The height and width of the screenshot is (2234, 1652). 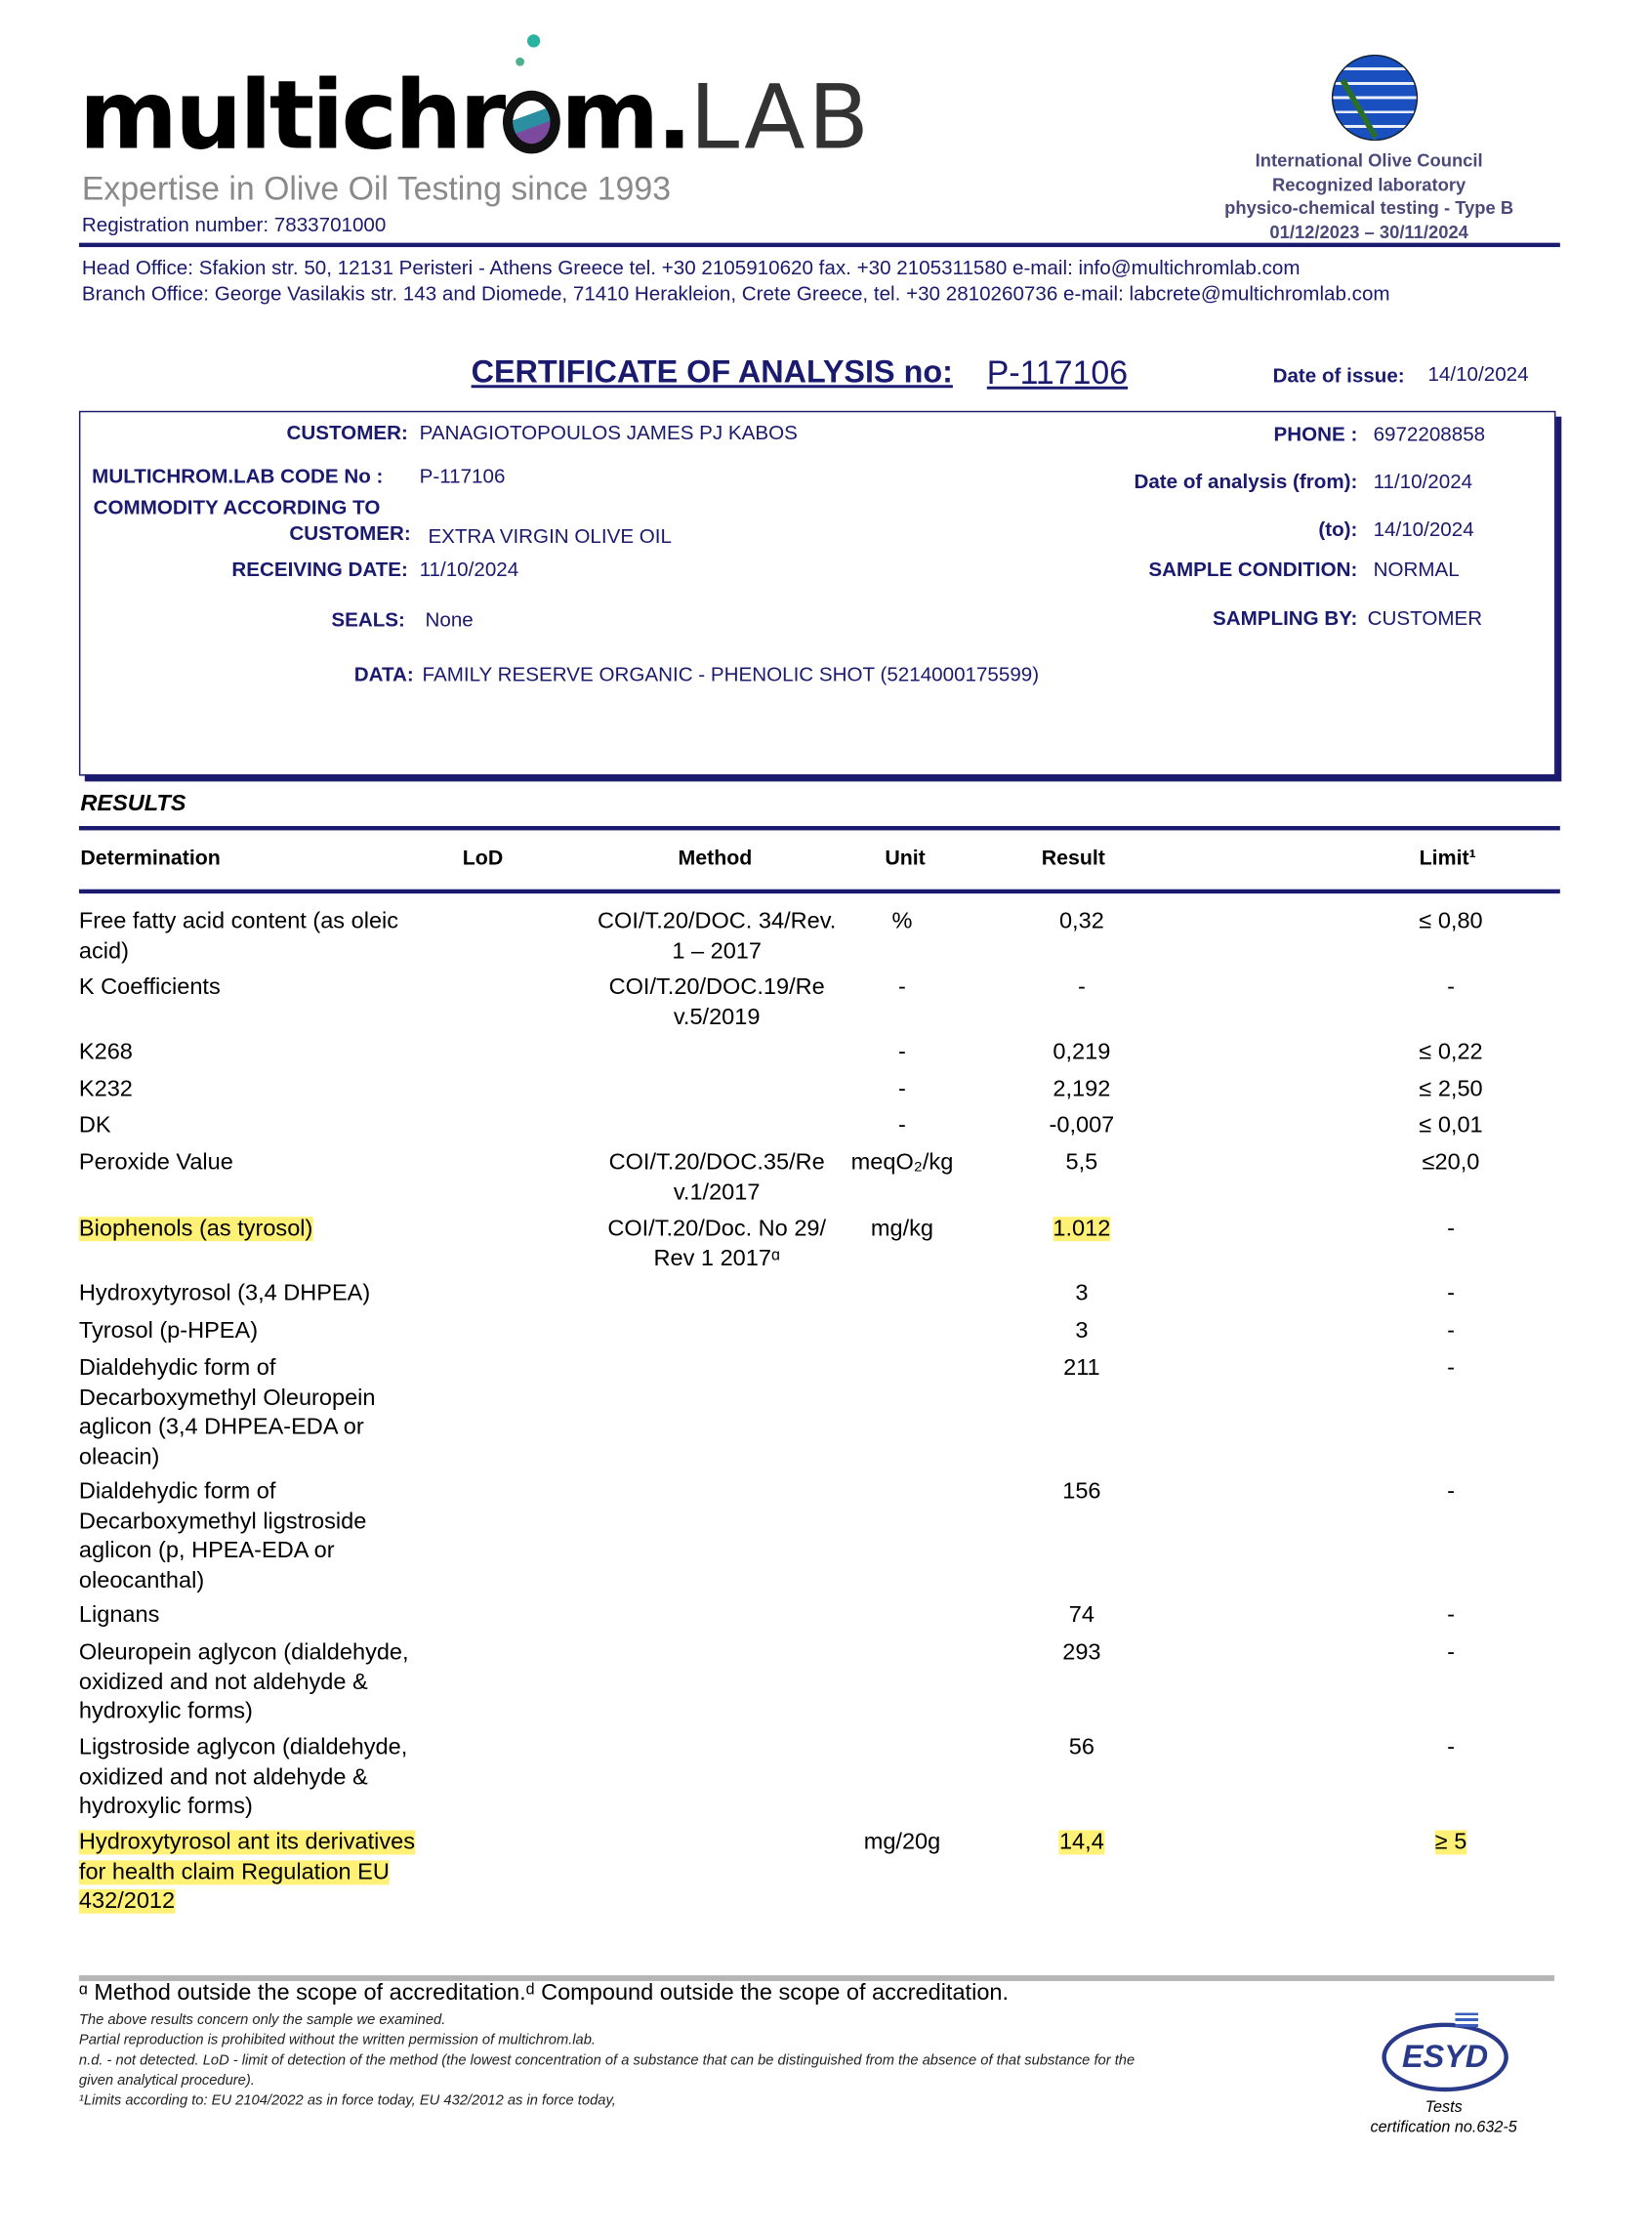 I want to click on header-divider, so click(x=819, y=244).